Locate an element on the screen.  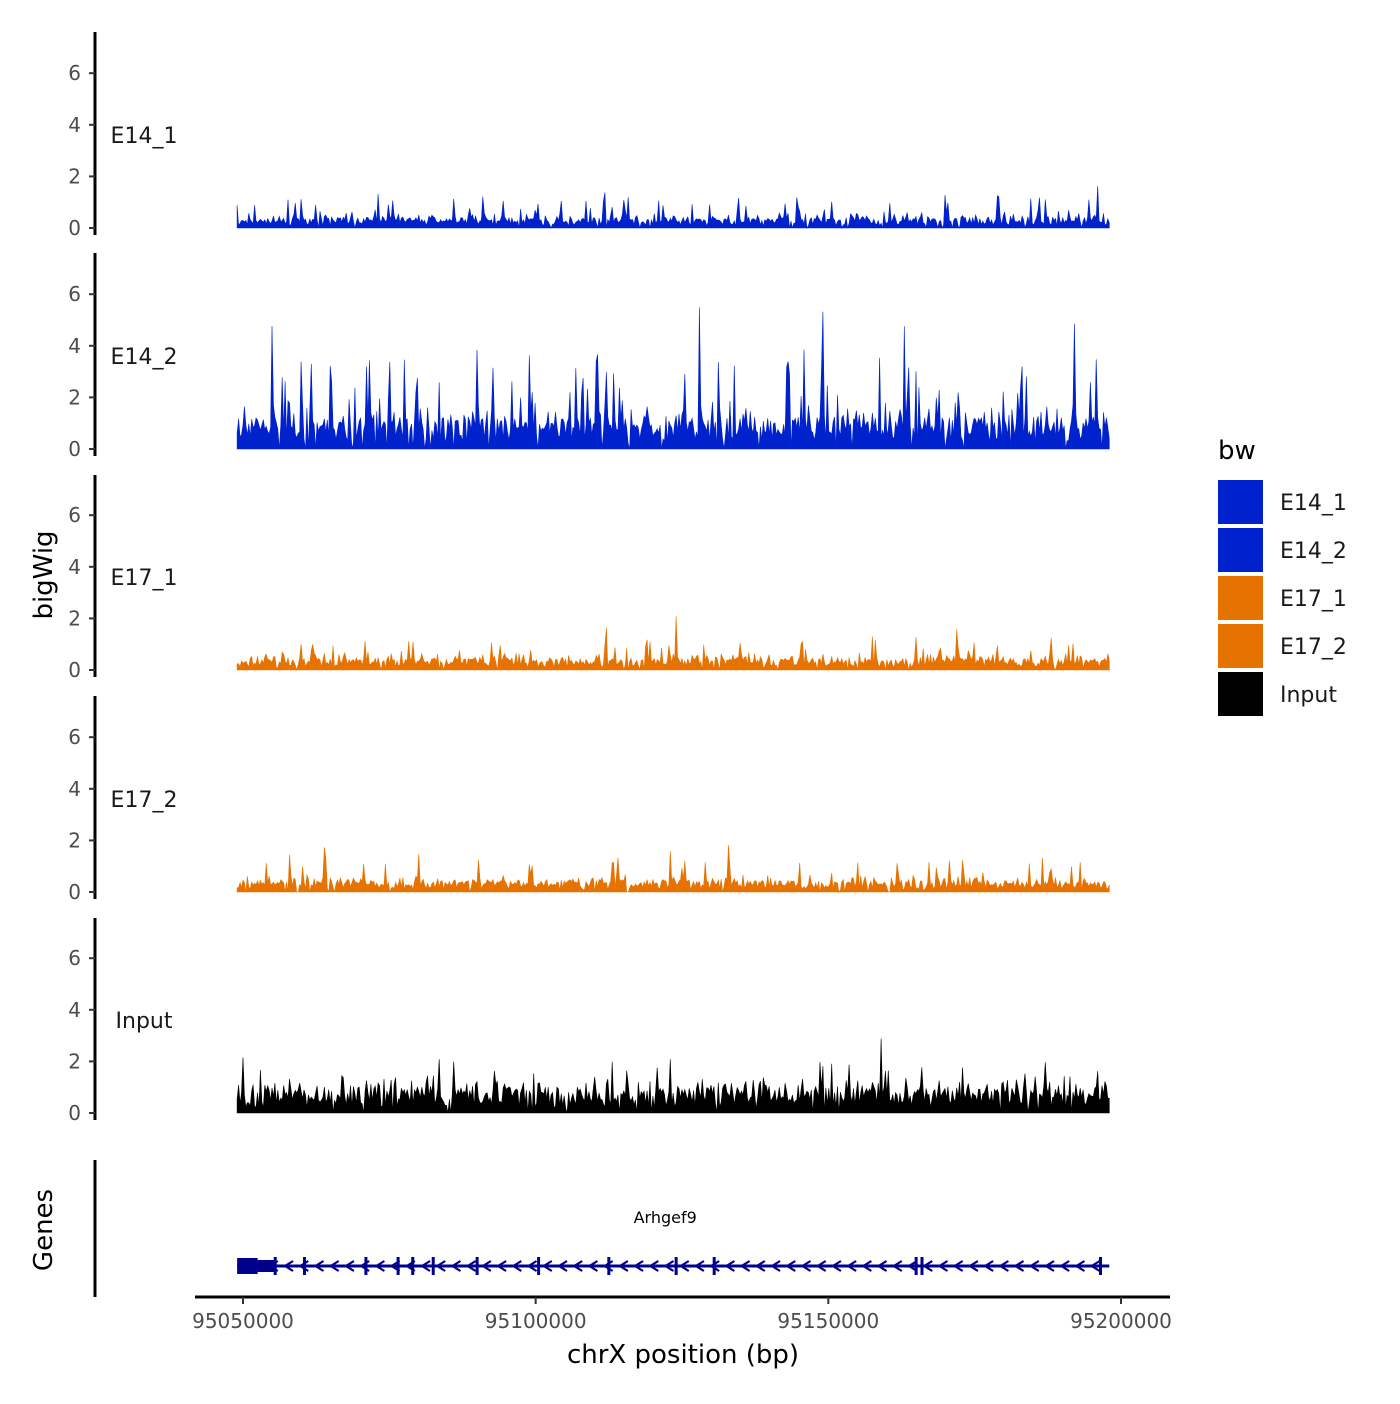
track-e14-2: 0 2 4 6 E14_2 is located at coordinates (589, 357).